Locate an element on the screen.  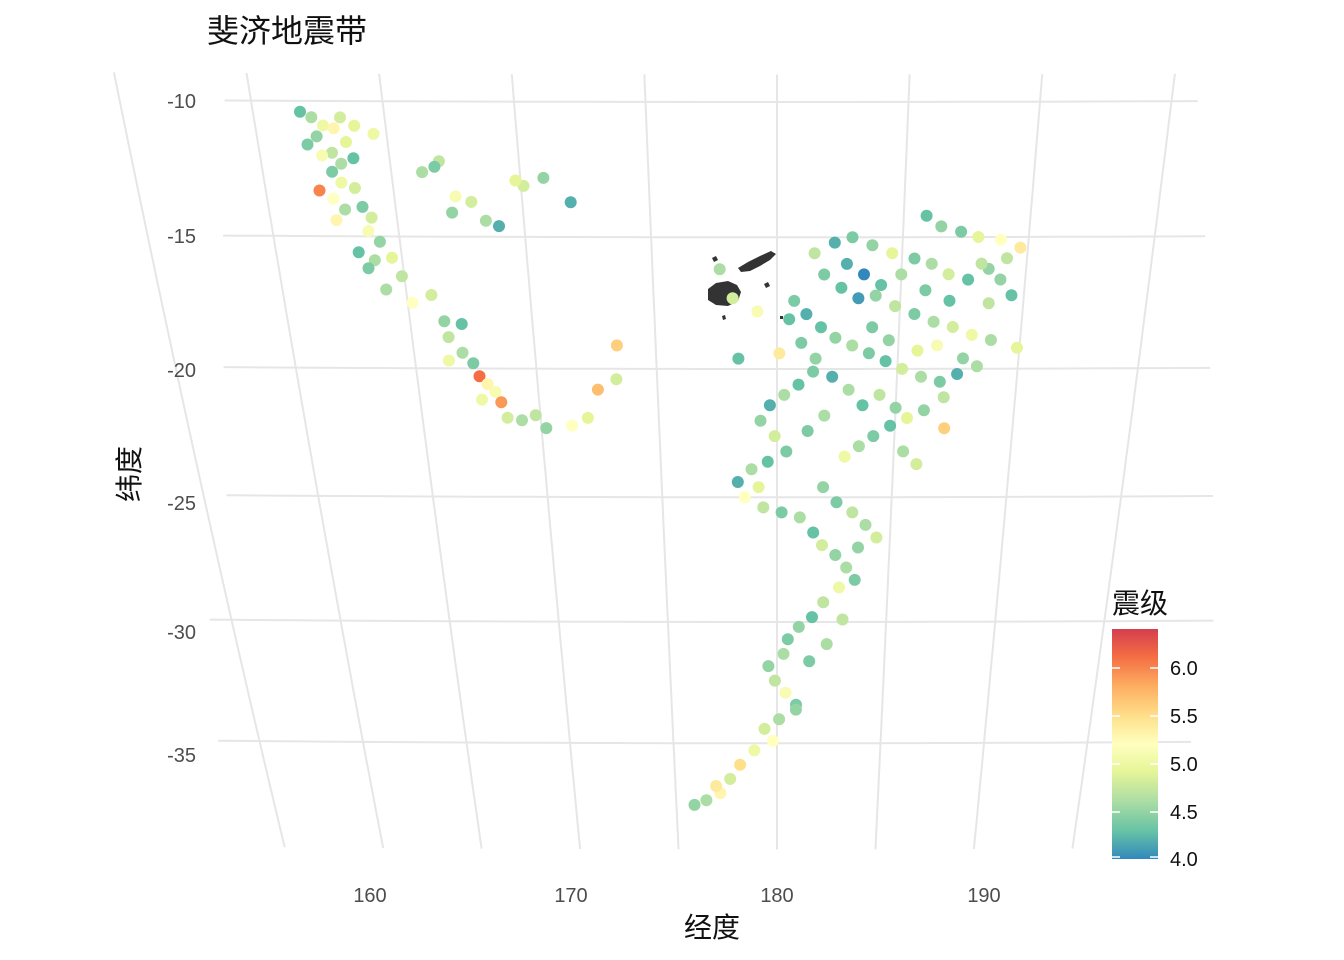
y-tick-minus10: -10 is located at coordinates (181, 102).